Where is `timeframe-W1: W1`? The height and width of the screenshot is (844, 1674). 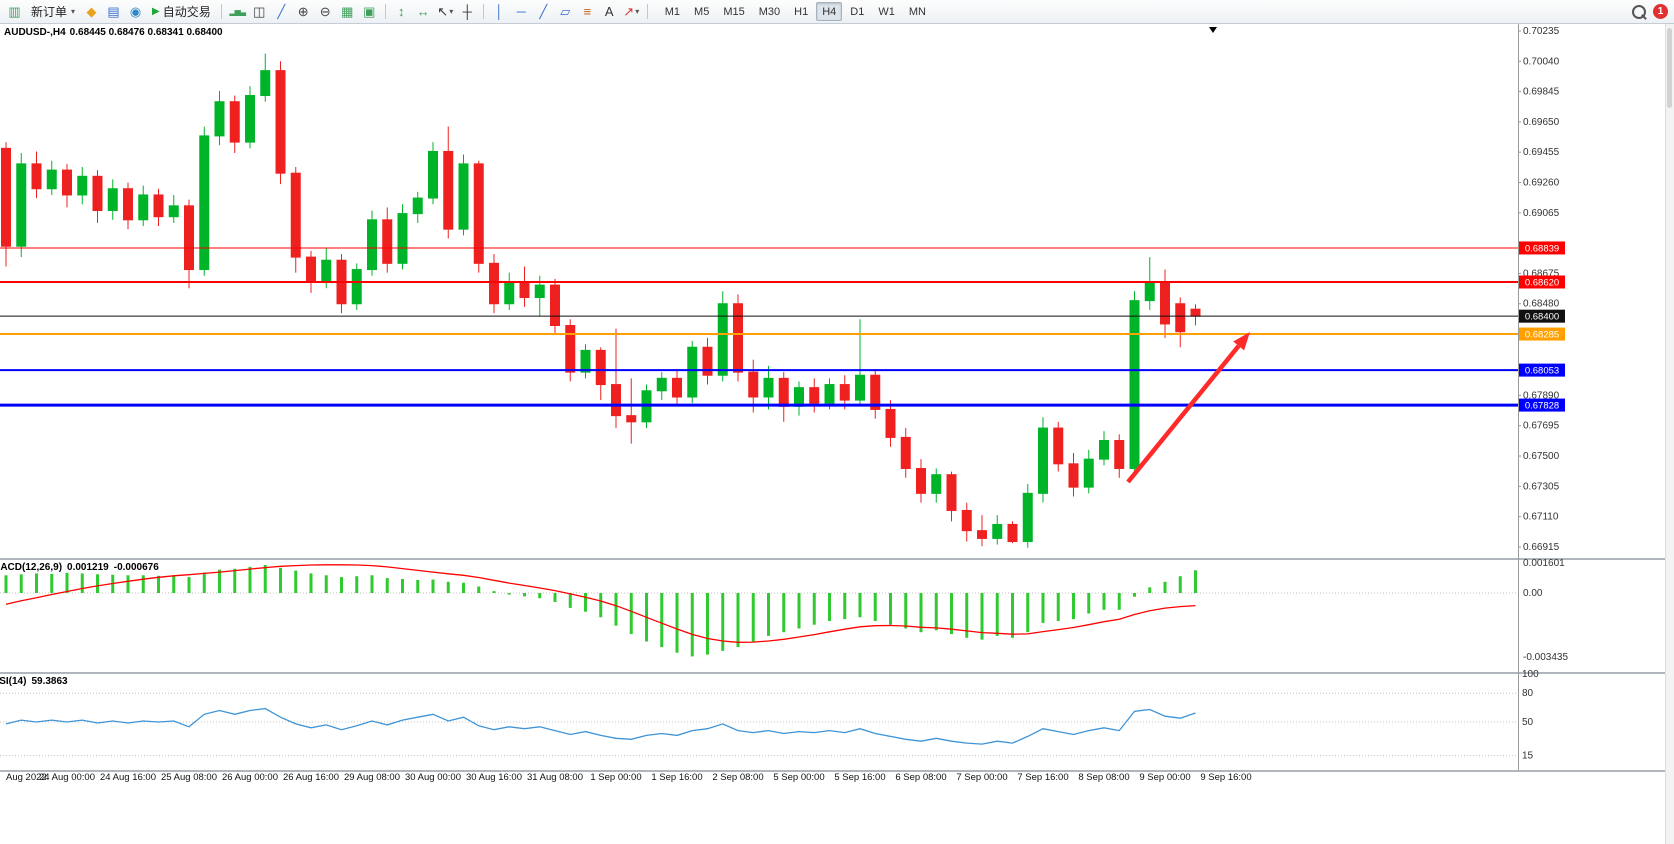
timeframe-W1: W1 is located at coordinates (886, 11).